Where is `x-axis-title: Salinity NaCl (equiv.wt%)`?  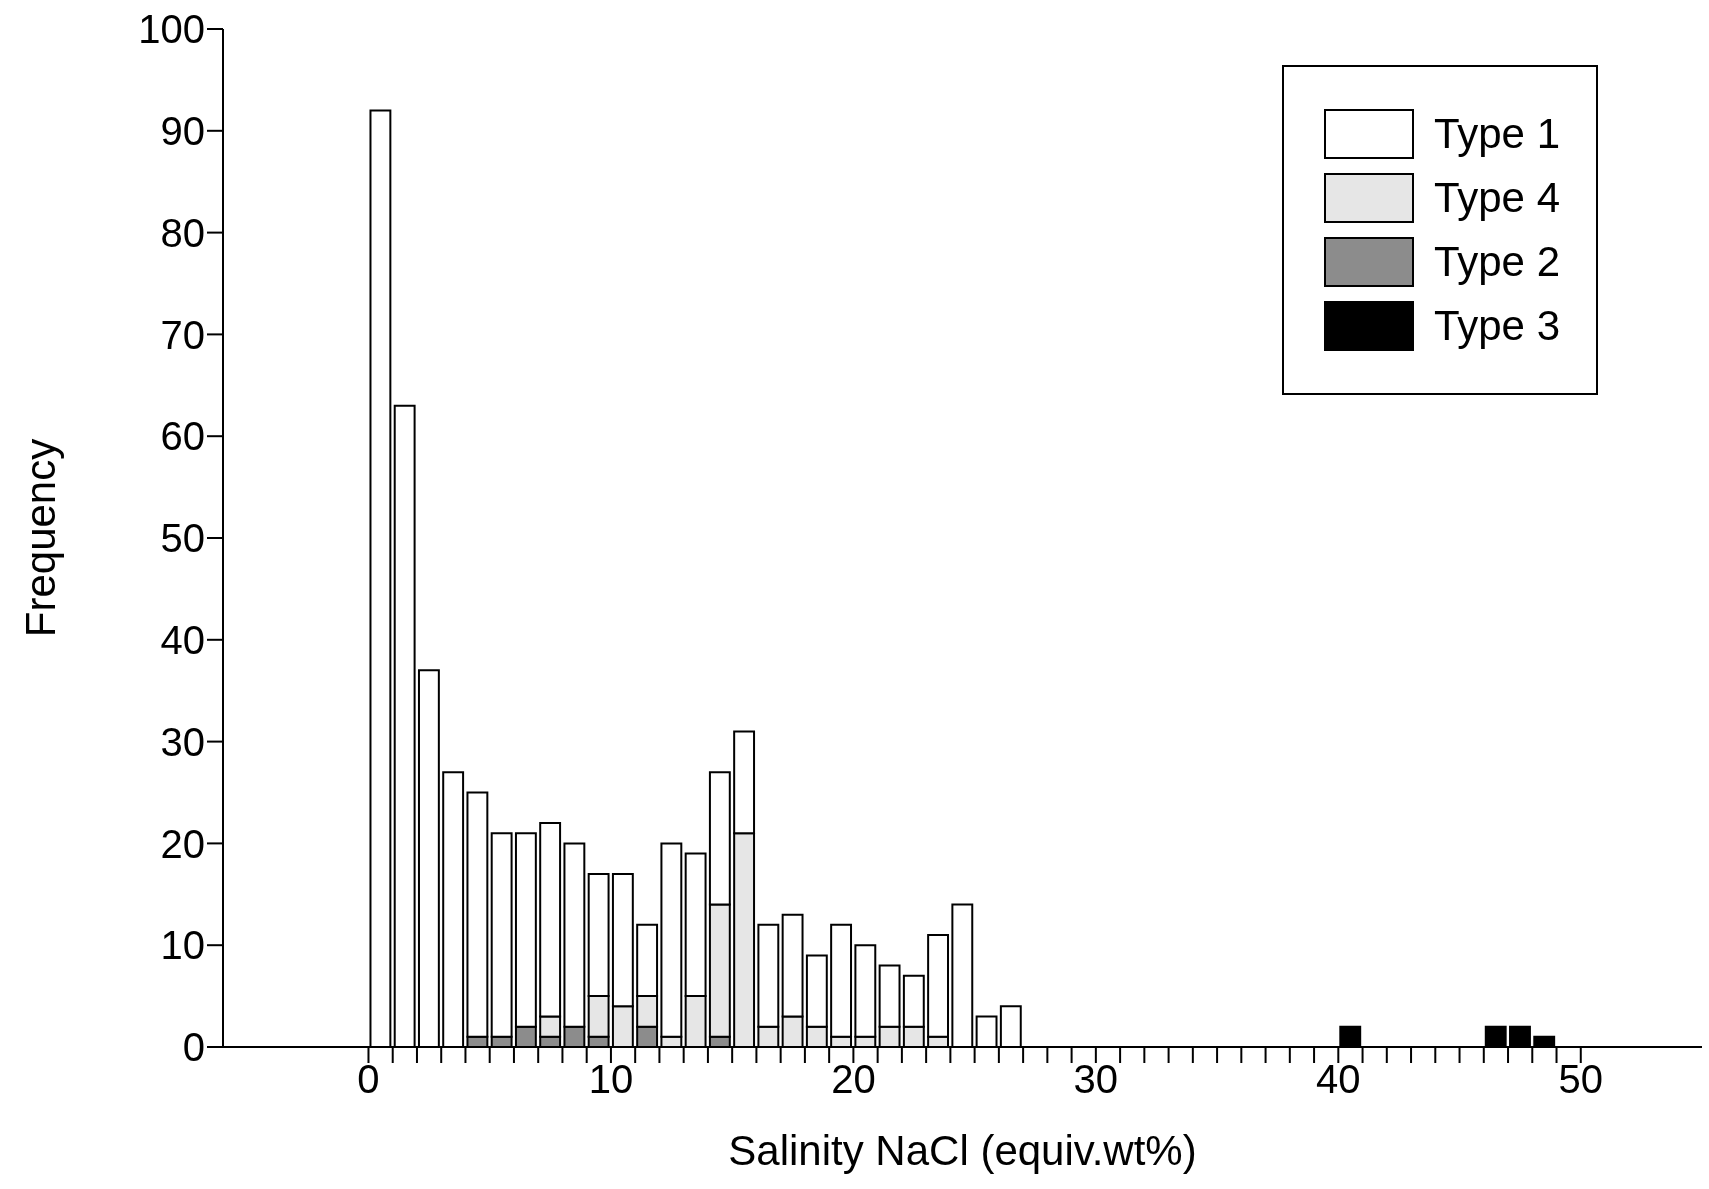
x-axis-title: Salinity NaCl (equiv.wt%) is located at coordinates (962, 1150).